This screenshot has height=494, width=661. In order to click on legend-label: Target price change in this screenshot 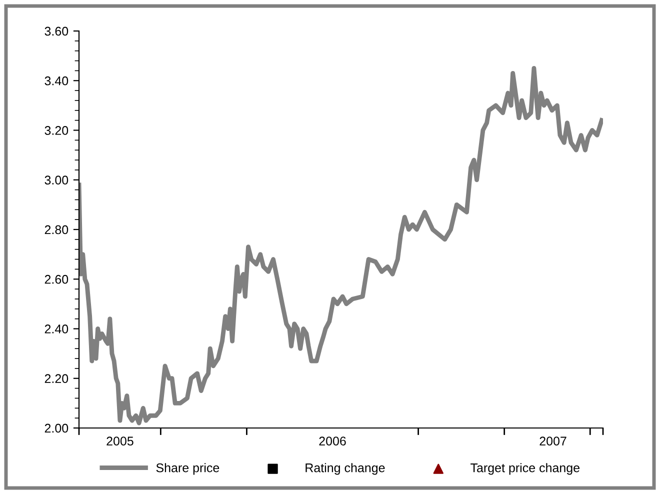, I will do `click(525, 469)`.